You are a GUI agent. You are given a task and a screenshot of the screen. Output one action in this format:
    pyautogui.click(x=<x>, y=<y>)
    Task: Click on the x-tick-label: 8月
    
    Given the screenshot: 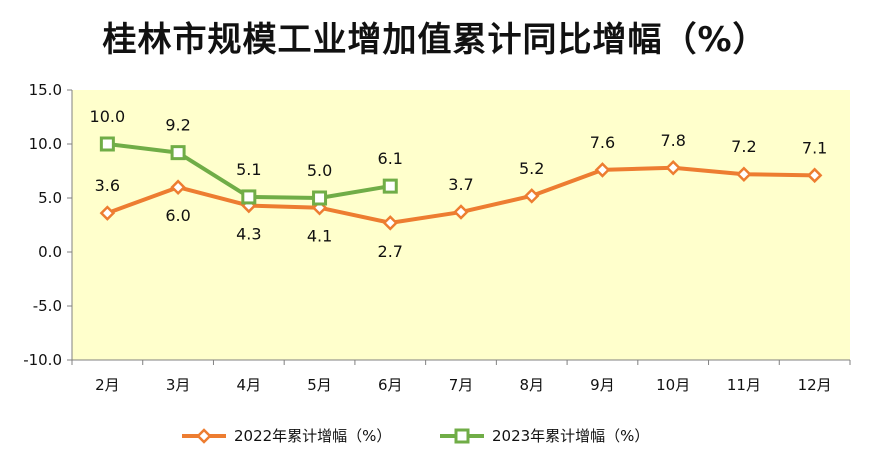 What is the action you would take?
    pyautogui.click(x=531, y=385)
    